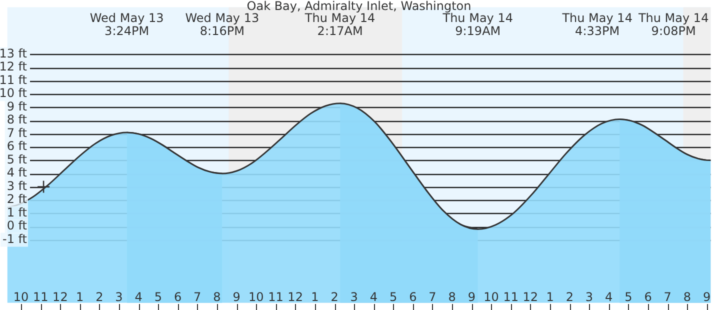 The width and height of the screenshot is (718, 310). Describe the element at coordinates (222, 24) in the screenshot. I see `annotation: Wed May 13 8:16PM` at that location.